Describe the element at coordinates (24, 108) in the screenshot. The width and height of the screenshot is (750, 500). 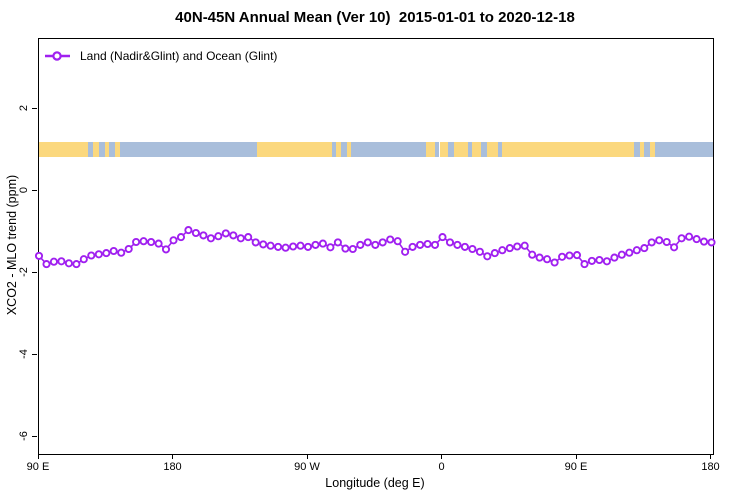
I see `y-tick-label: 2` at that location.